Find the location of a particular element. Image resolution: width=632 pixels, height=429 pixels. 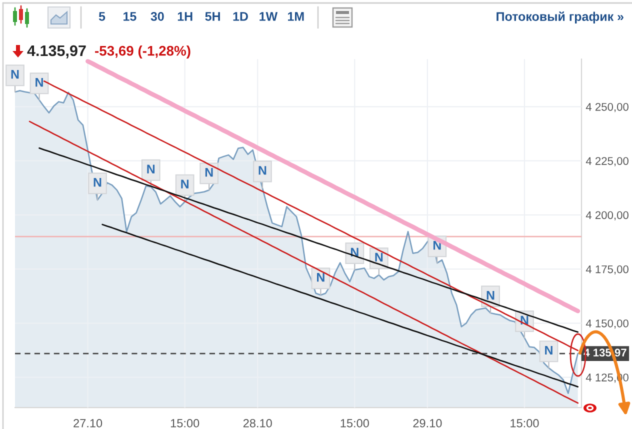

y-tick-label: 4 250,00 is located at coordinates (607, 107).